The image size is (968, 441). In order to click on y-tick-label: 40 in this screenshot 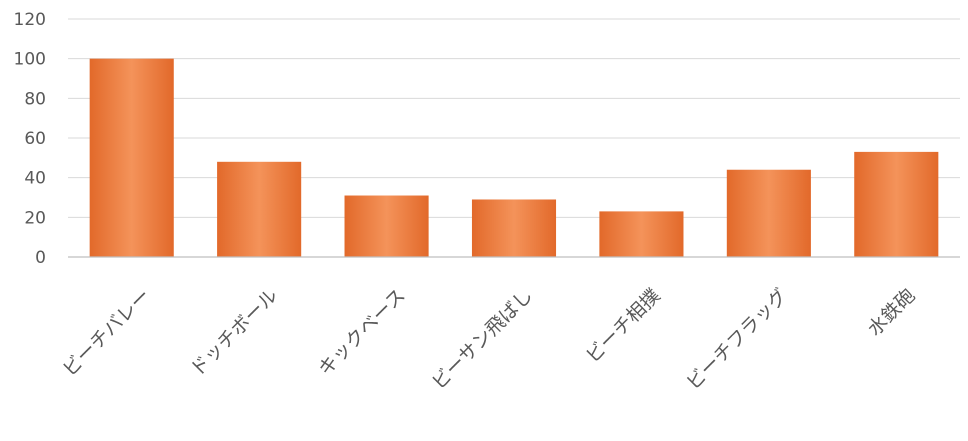, I will do `click(35, 179)`.